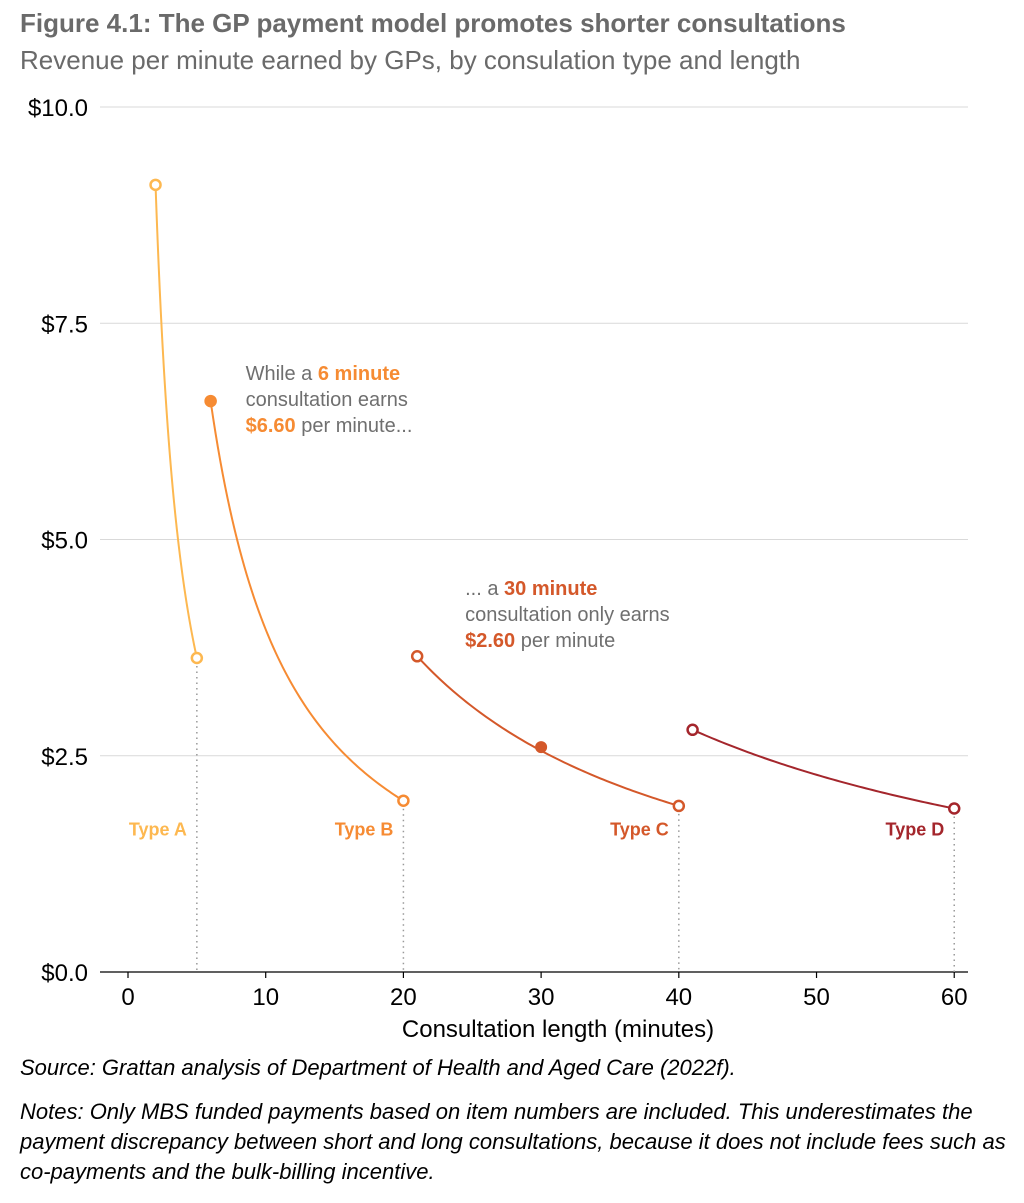 This screenshot has width=1024, height=1203. What do you see at coordinates (541, 997) in the screenshot?
I see `x-tick-label: 30` at bounding box center [541, 997].